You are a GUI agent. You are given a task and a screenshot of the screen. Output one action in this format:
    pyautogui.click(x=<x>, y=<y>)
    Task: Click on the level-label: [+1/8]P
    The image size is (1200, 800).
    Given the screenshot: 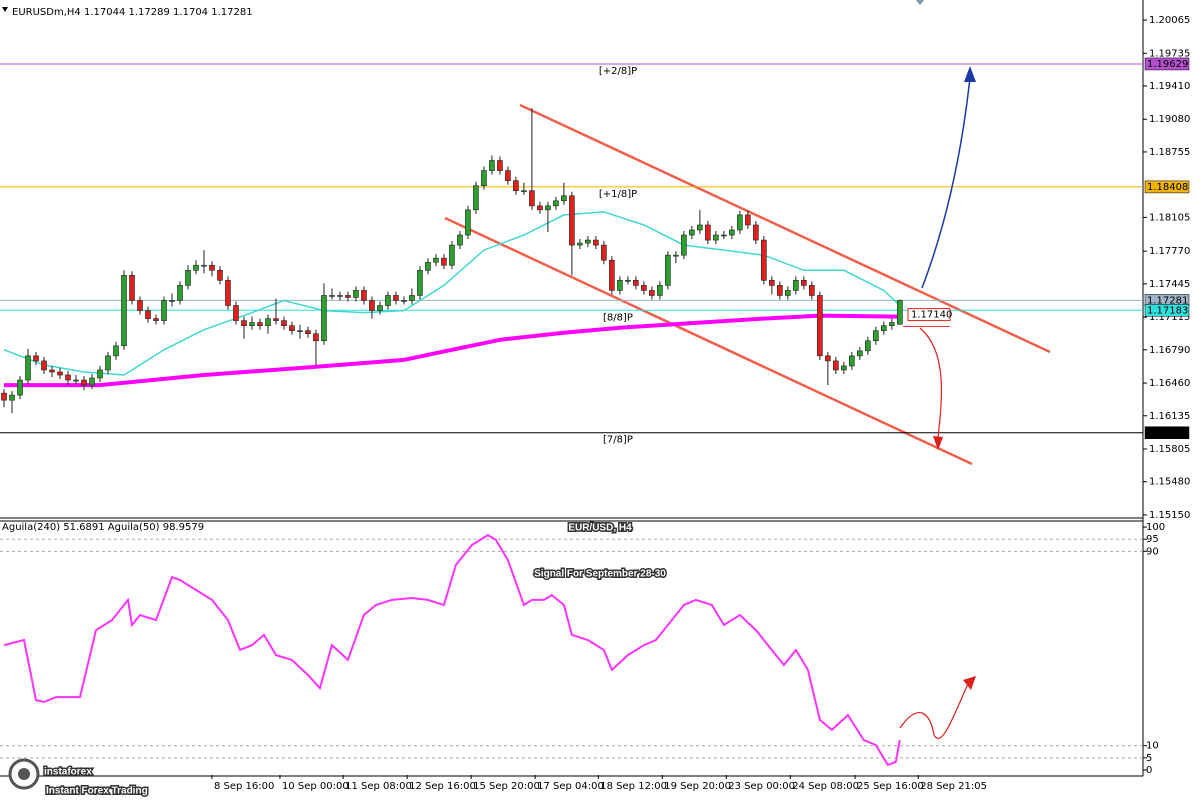 What is the action you would take?
    pyautogui.click(x=618, y=194)
    